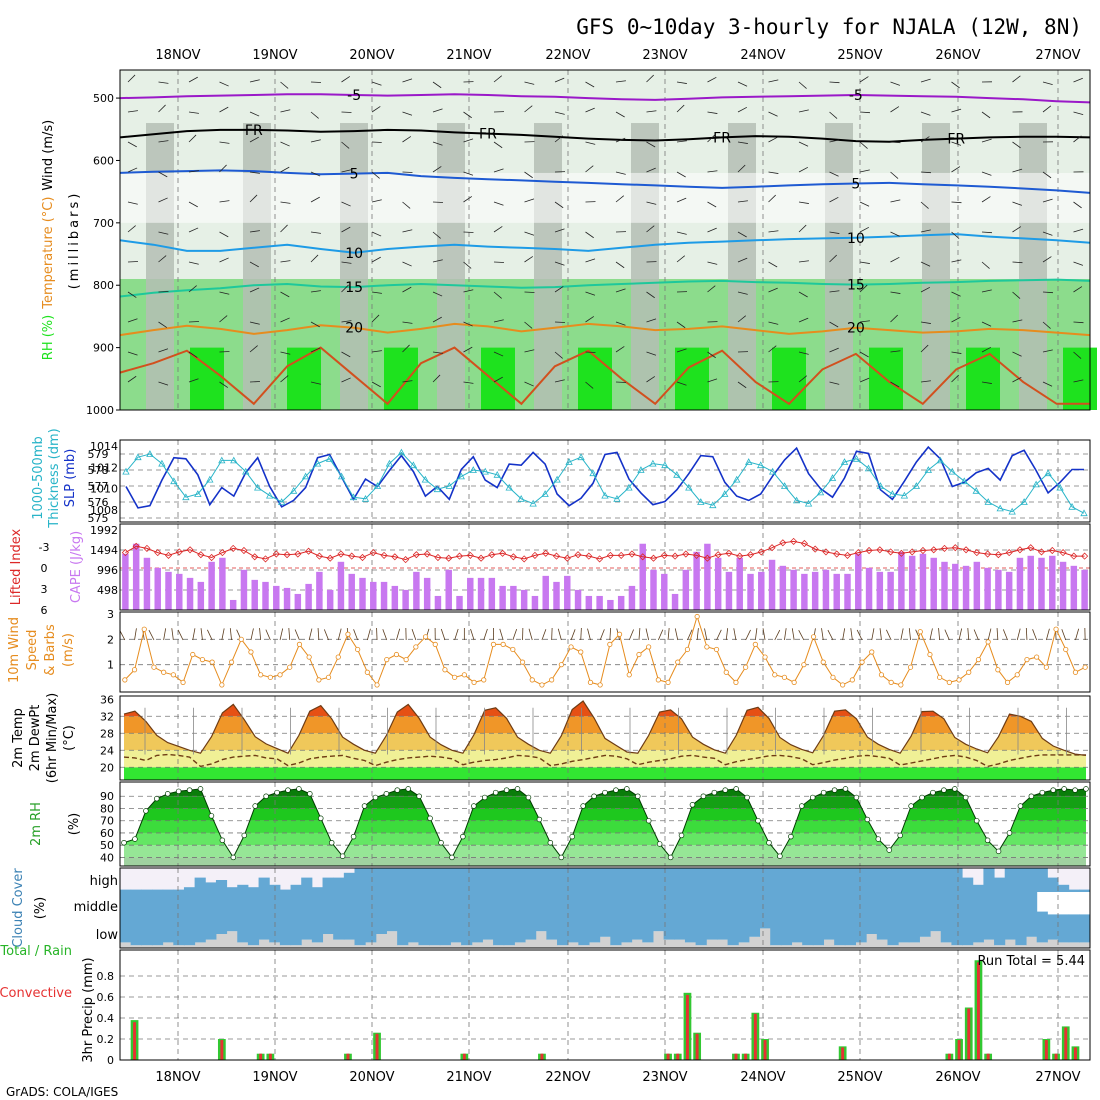 Image resolution: width=1100 pixels, height=1100 pixels. I want to click on top-date-label: 25NOV, so click(859, 55).